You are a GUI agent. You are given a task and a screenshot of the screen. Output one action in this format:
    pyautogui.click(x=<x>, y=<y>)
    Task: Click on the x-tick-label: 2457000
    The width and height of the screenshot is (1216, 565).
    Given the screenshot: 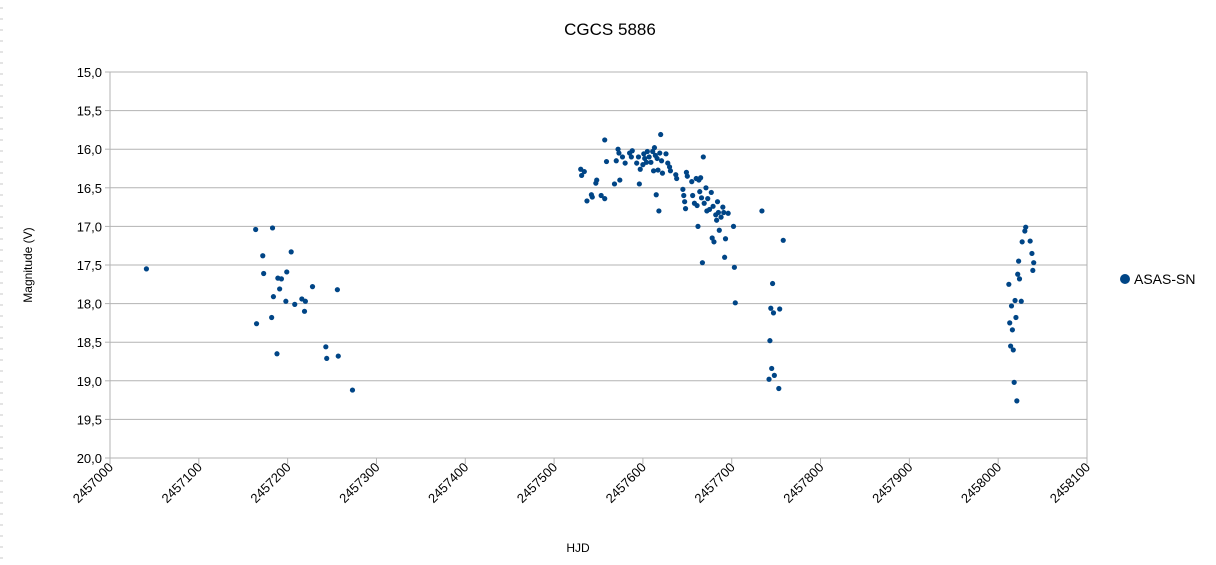 What is the action you would take?
    pyautogui.click(x=93, y=483)
    